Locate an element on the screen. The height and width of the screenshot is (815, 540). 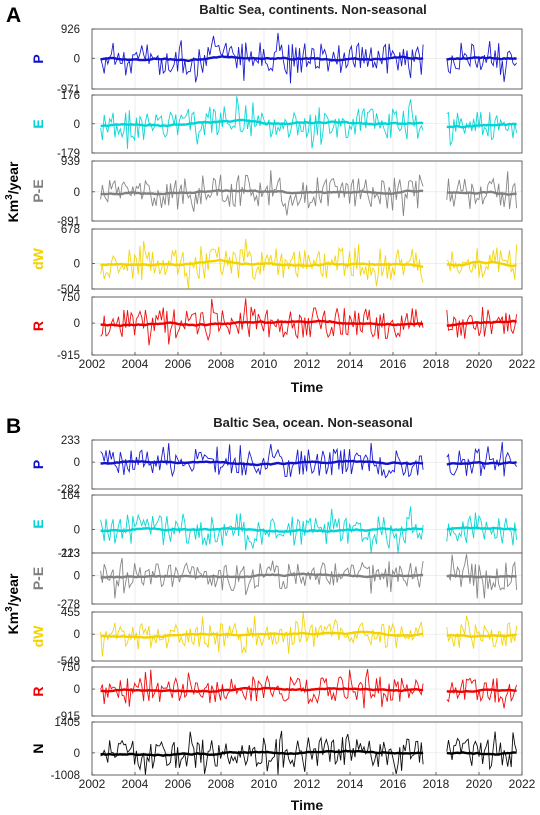
series-label-n: N is located at coordinates (38, 748).